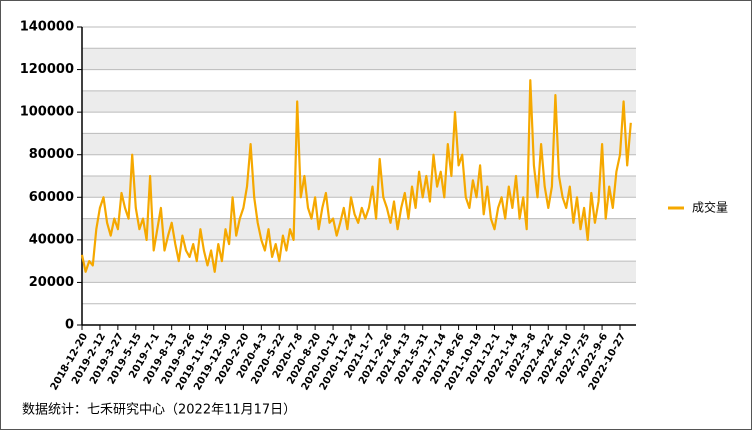 The image size is (752, 430). Describe the element at coordinates (47, 27) in the screenshot. I see `y-tick-label: 140000` at that location.